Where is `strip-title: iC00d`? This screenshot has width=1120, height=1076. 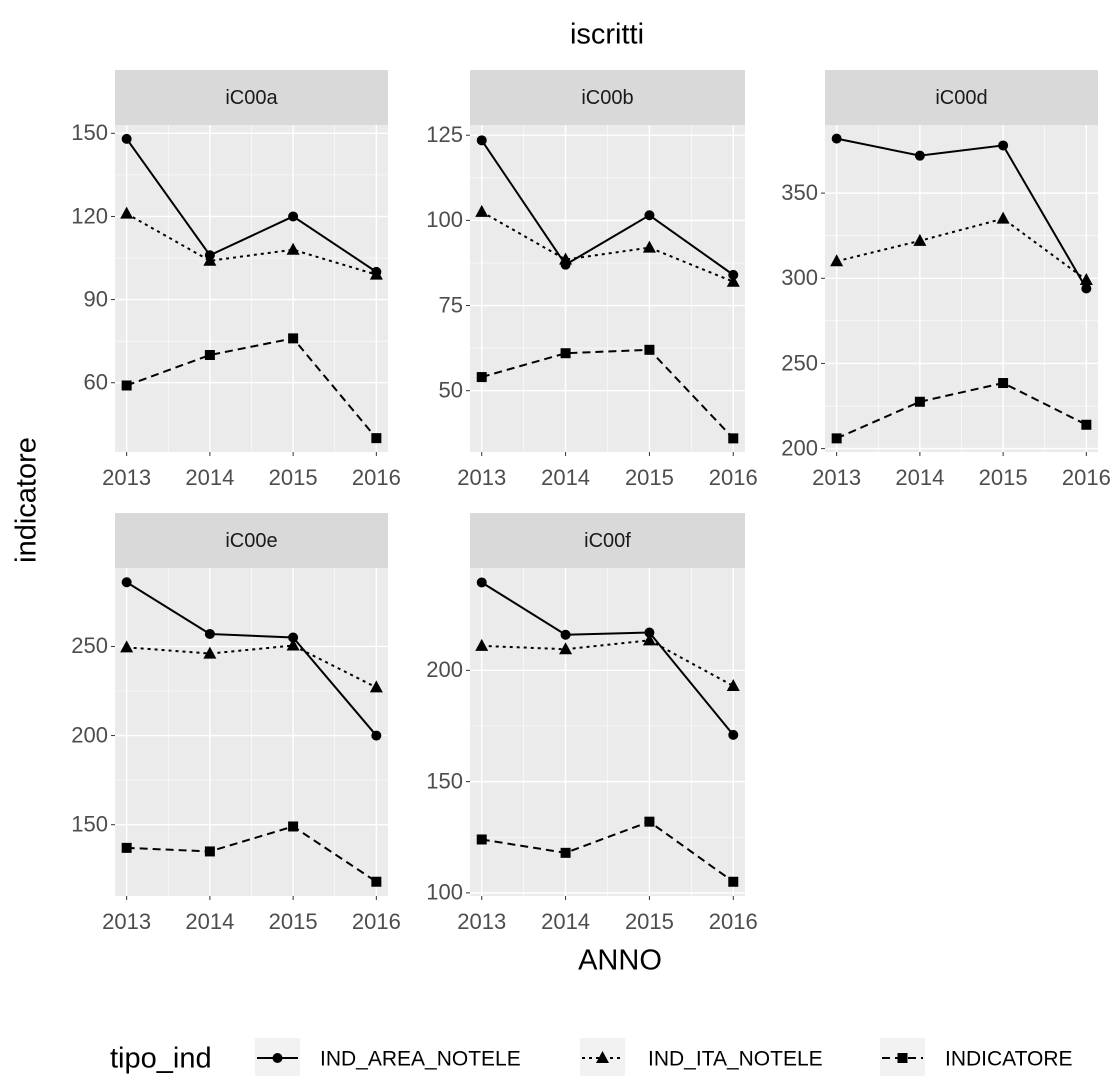 strip-title: iC00d is located at coordinates (961, 98).